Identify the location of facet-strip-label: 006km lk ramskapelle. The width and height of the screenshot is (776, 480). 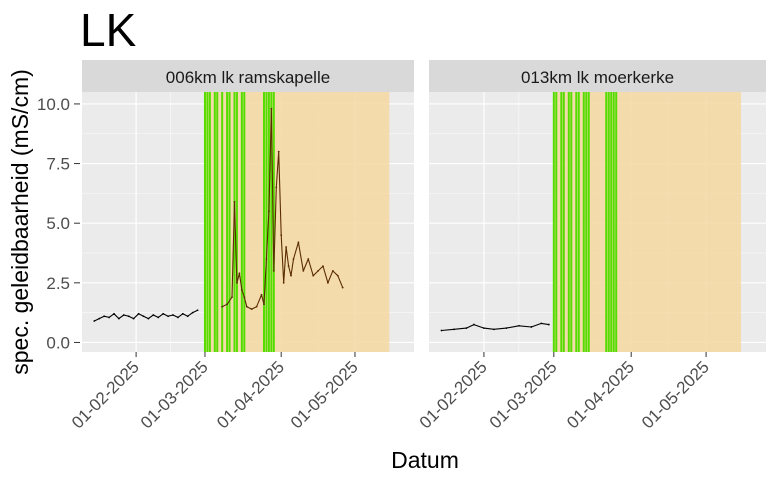
(248, 77).